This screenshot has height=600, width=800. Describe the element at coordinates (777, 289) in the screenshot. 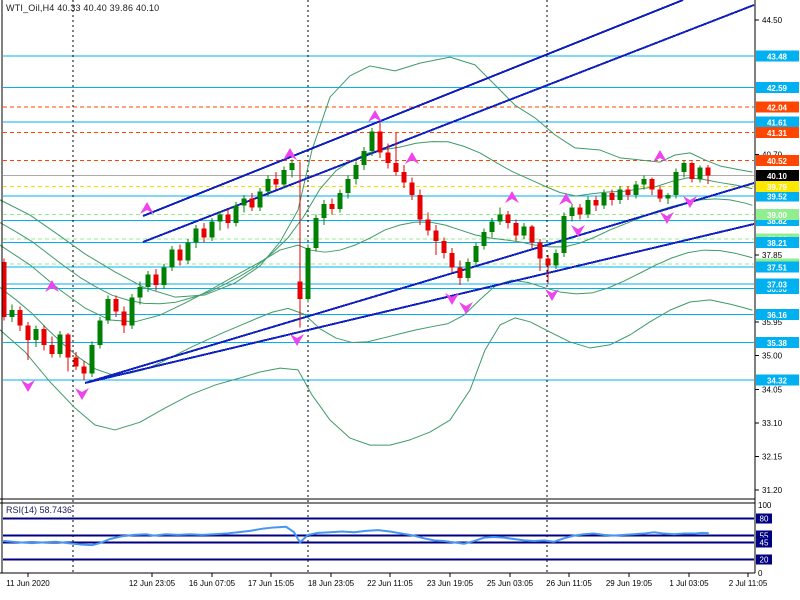

I see `svg-text: 36.90` at that location.